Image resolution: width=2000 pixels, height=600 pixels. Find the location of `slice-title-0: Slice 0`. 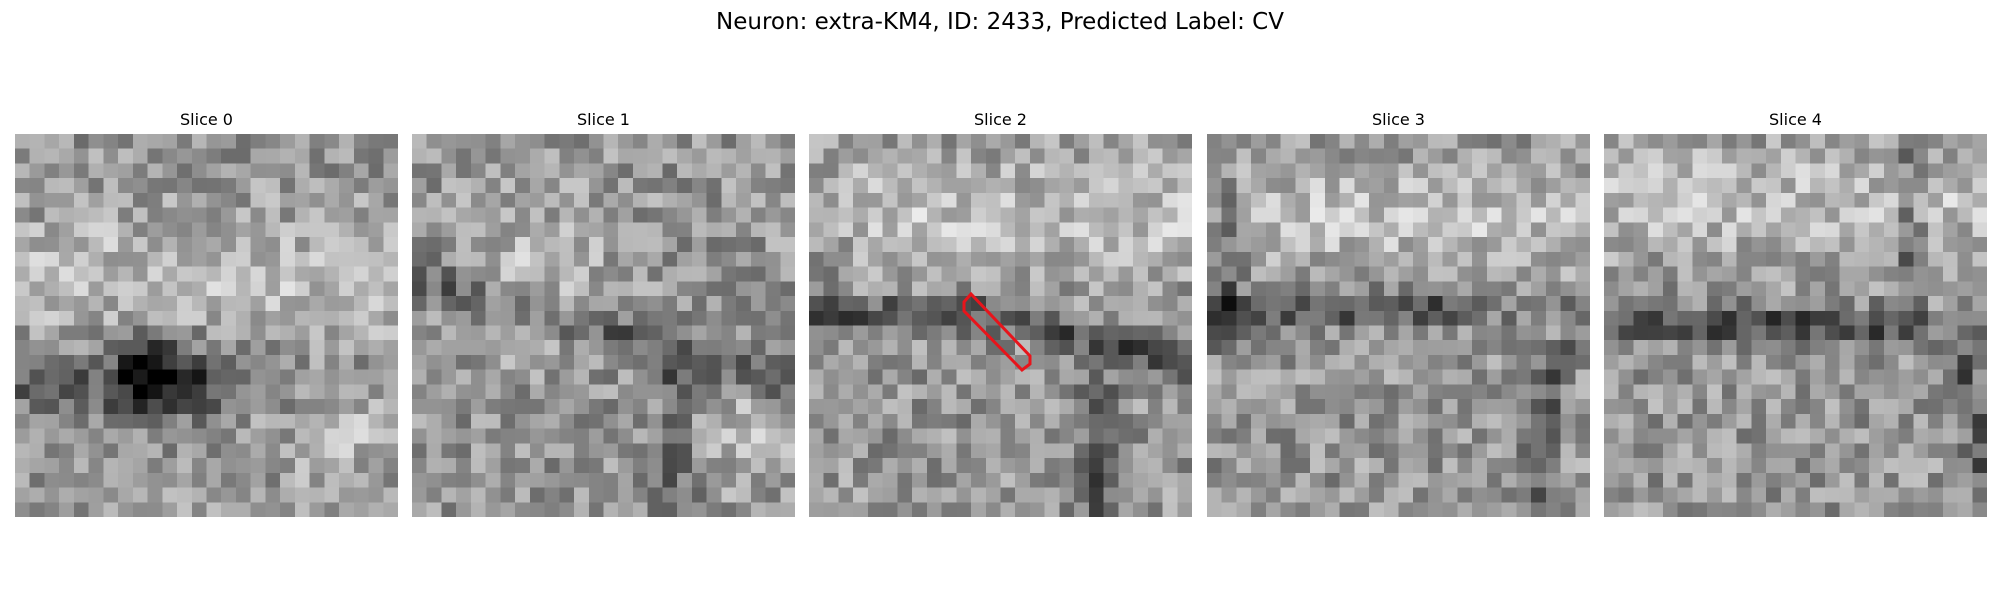

slice-title-0: Slice 0 is located at coordinates (206, 119).